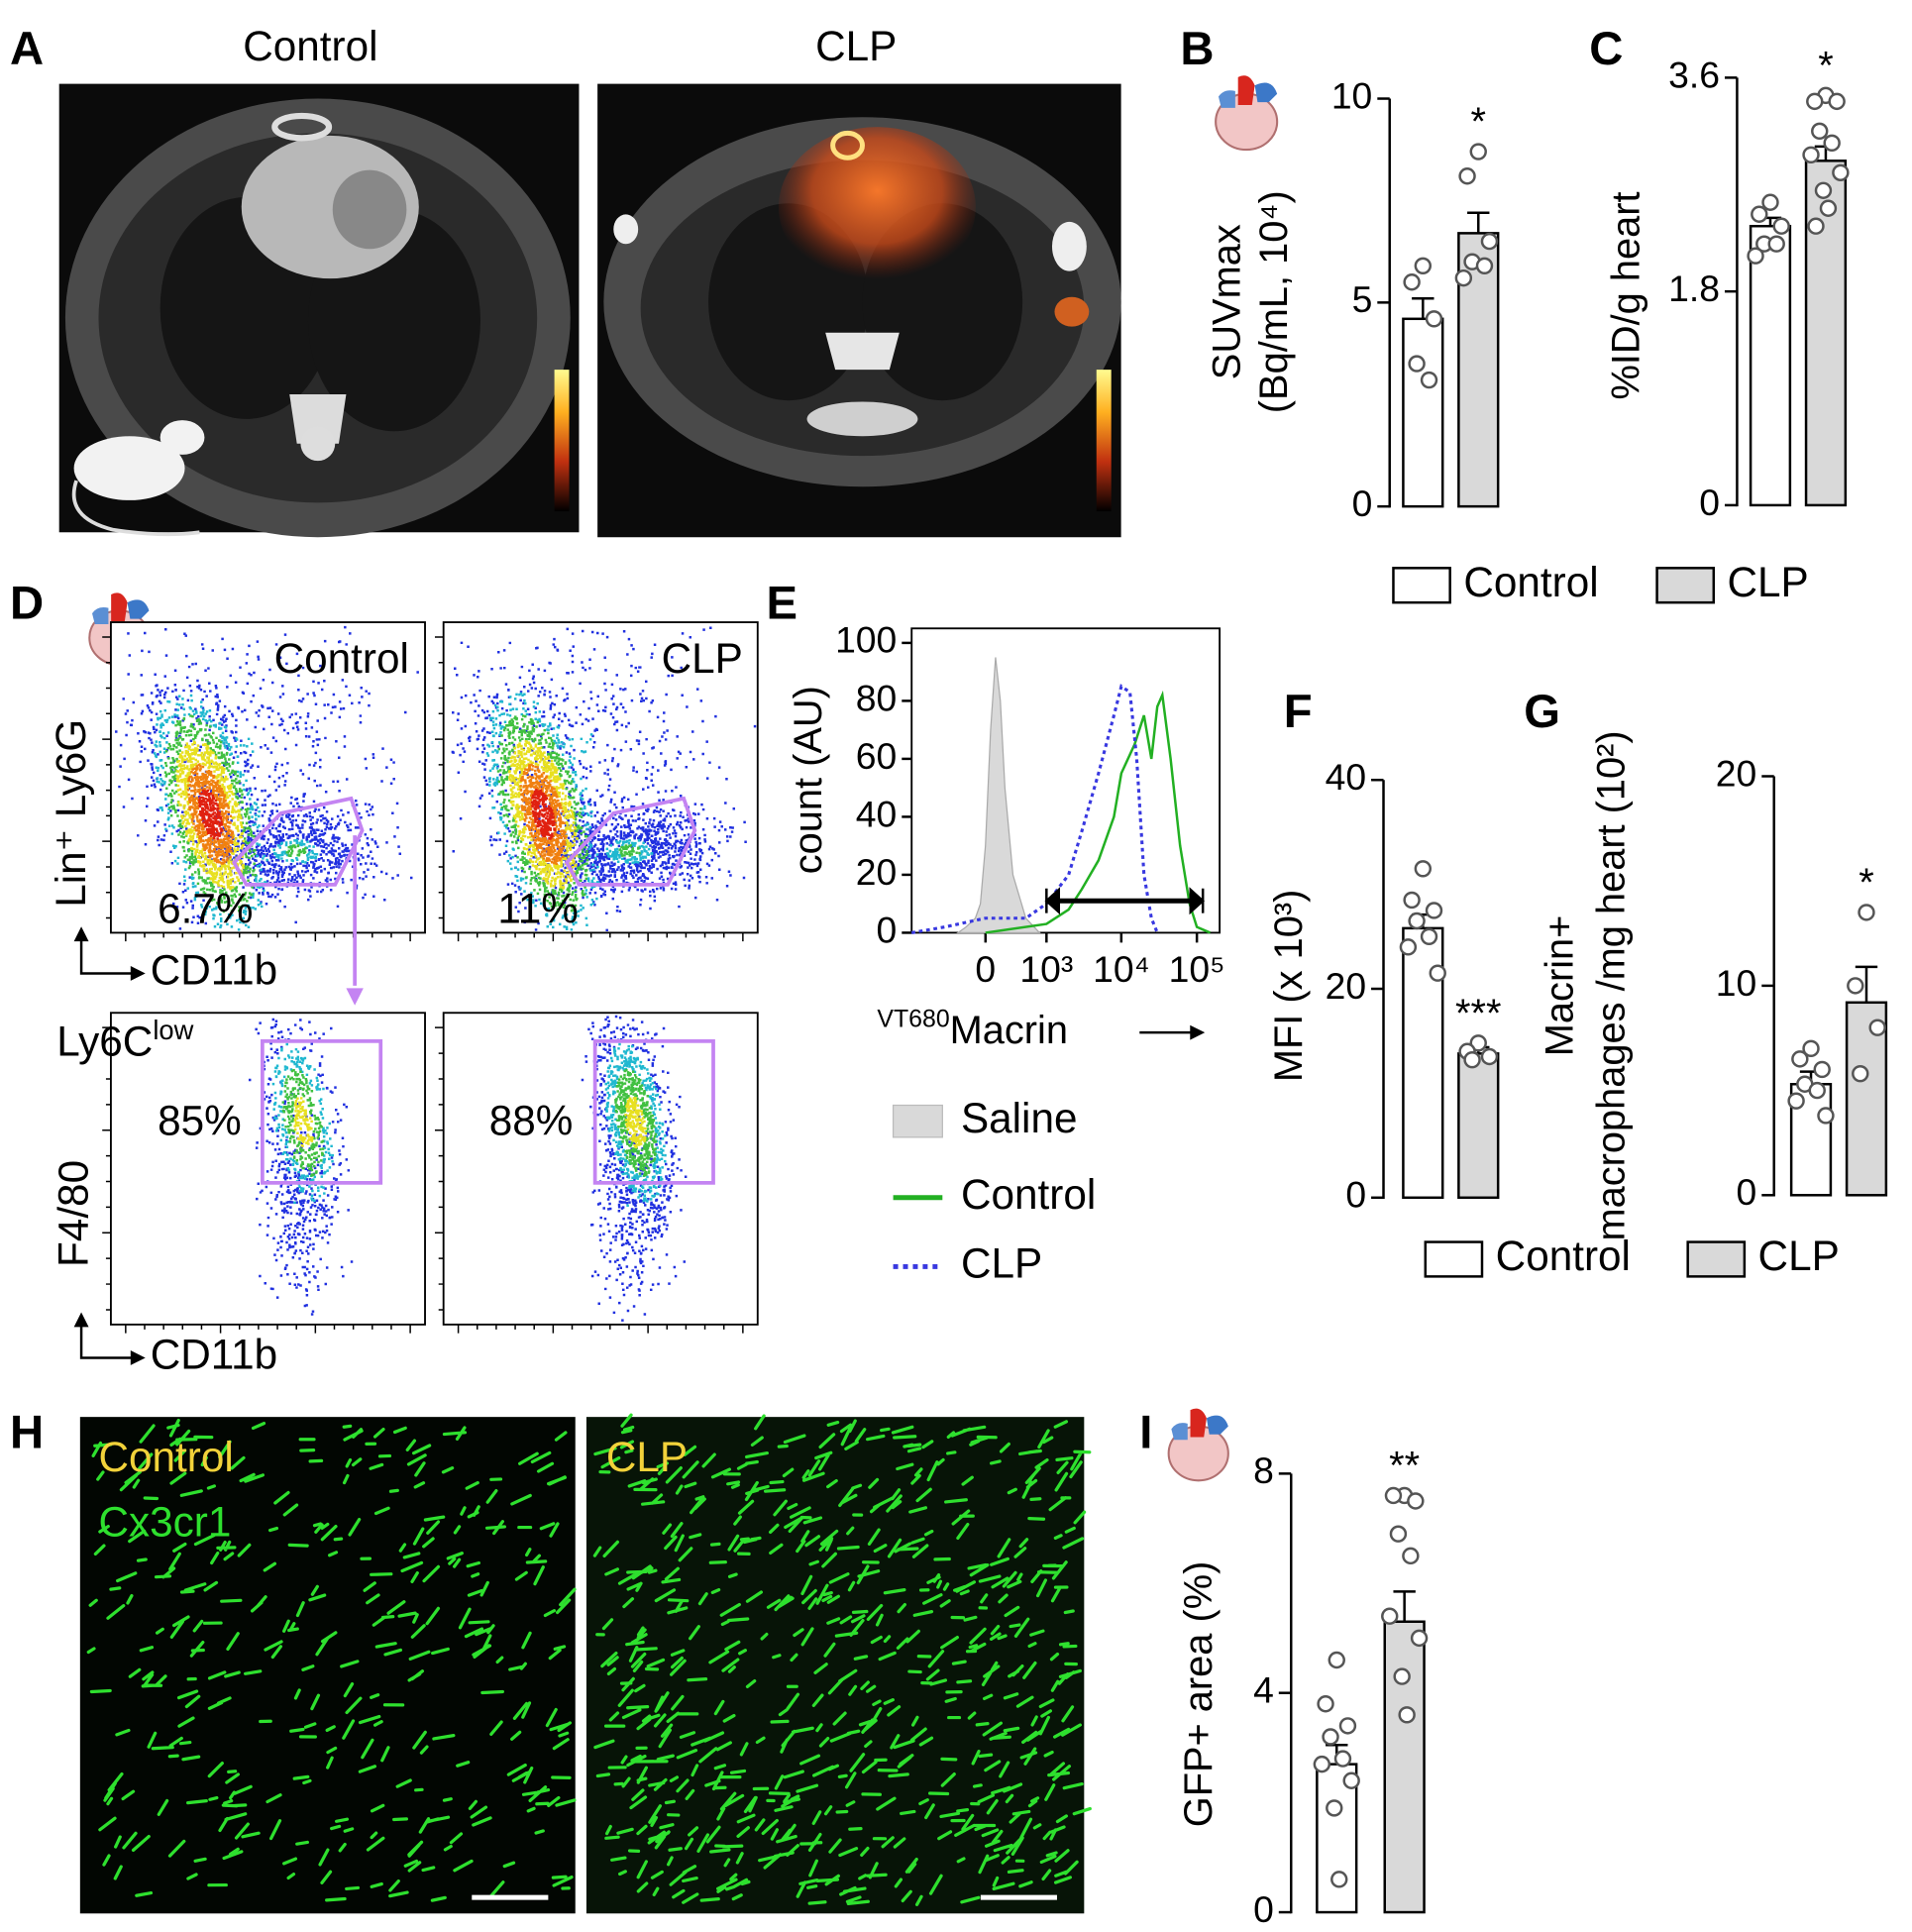 This screenshot has width=1912, height=1932. I want to click on y-tick-label: 8, so click(1263, 1470).